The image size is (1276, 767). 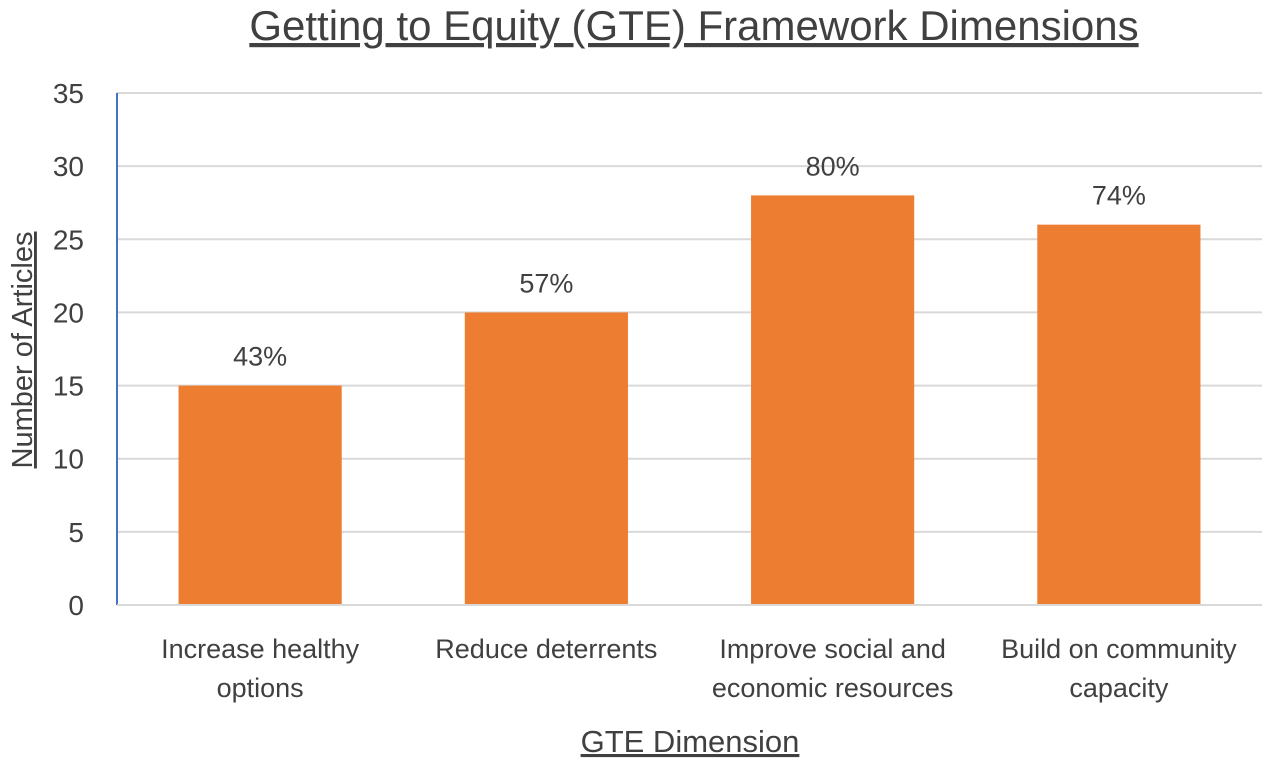 I want to click on x-tick-label: options, so click(x=260, y=688).